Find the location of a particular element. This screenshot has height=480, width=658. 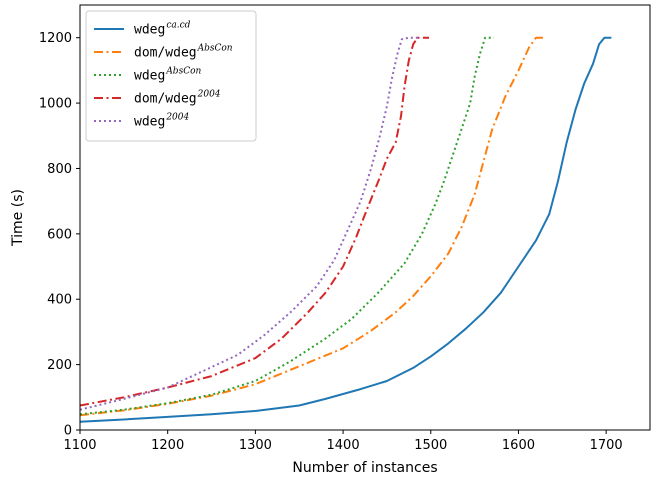

x-tick-label: 1100 is located at coordinates (79, 445).